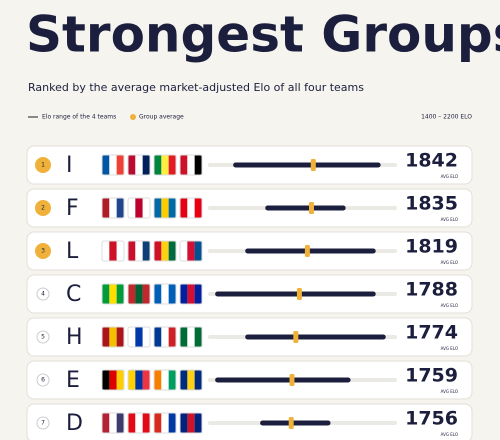  Describe the element at coordinates (74, 337) in the screenshot. I see `group-label: H` at that location.